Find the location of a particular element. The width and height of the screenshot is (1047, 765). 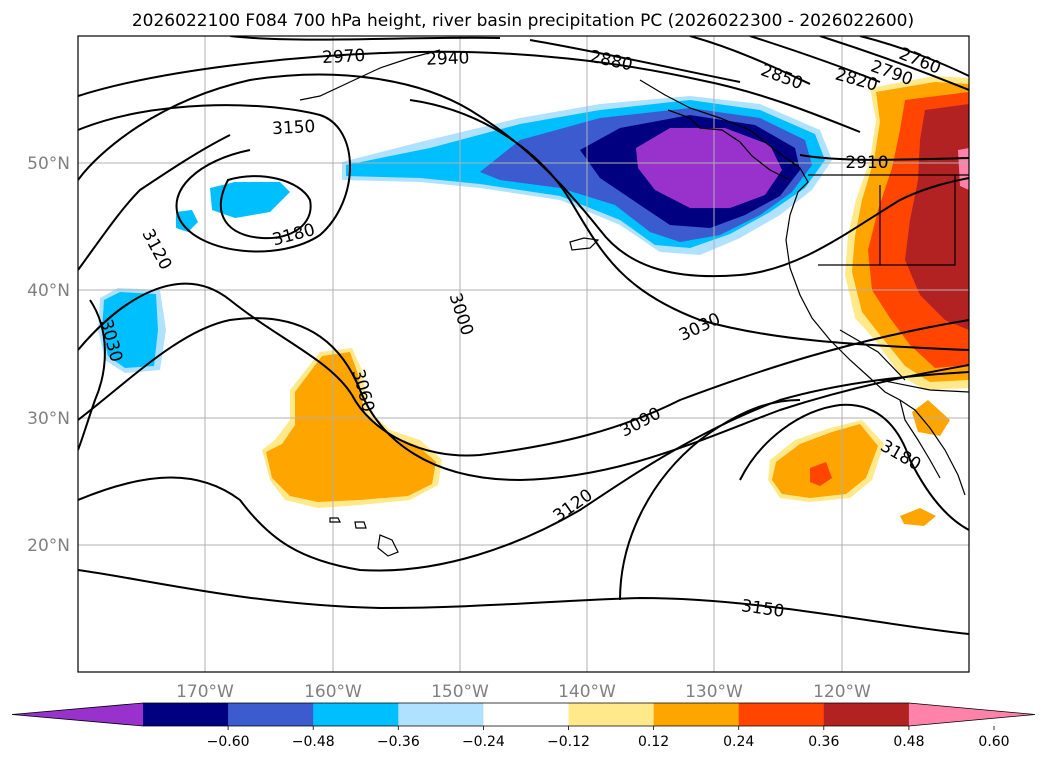

lon-label-120w: 120°W is located at coordinates (842, 692).